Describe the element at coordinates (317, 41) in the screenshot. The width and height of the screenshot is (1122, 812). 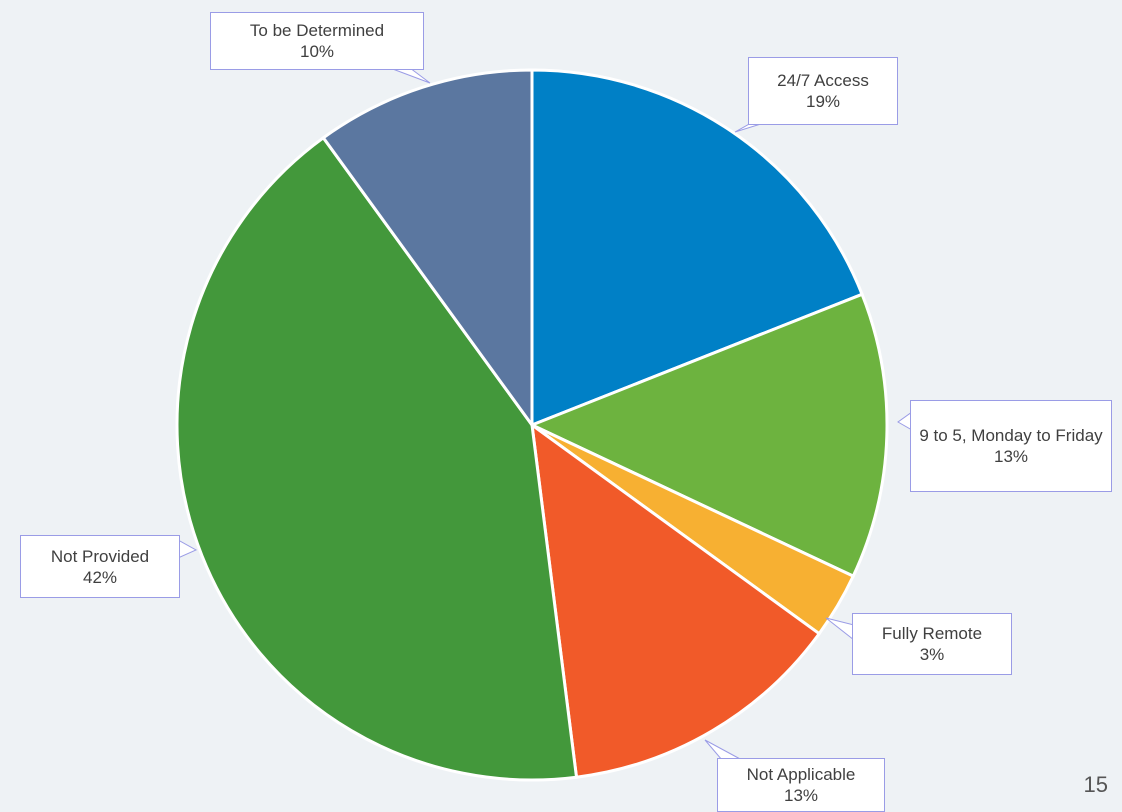
I see `data-label: To be Determined 10%` at that location.